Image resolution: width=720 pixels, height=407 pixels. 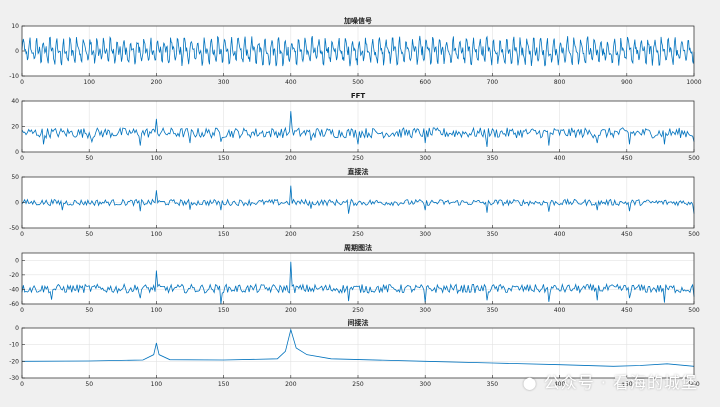 What do you see at coordinates (14, 304) in the screenshot?
I see `y-tick-label: -60` at bounding box center [14, 304].